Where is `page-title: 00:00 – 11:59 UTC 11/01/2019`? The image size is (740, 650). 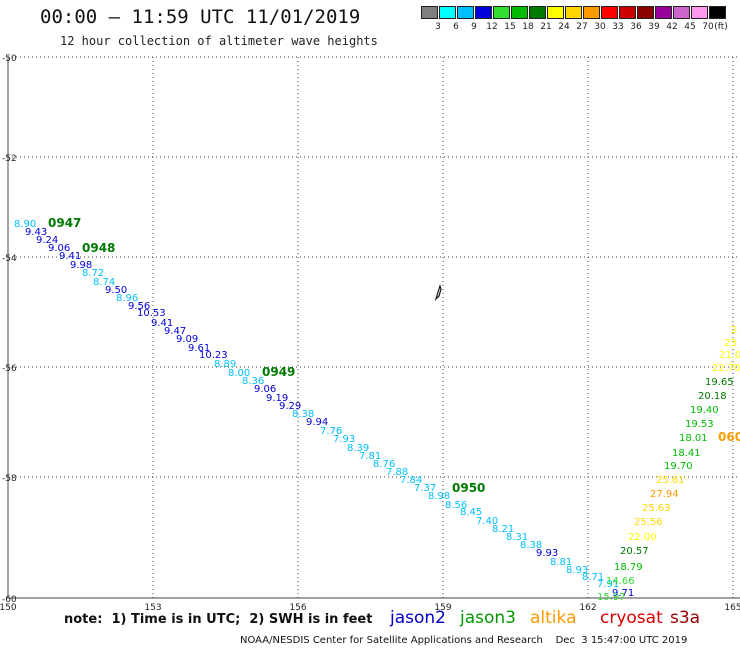
page-title: 00:00 – 11:59 UTC 11/01/2019 is located at coordinates (200, 17).